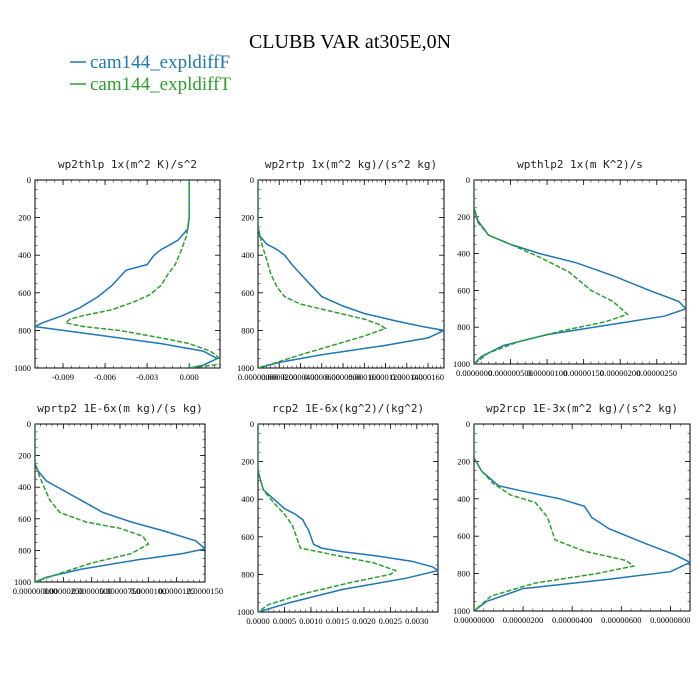  Describe the element at coordinates (580, 164) in the screenshot. I see `panel-title: wpthlp2 1x(m K^2)/s` at that location.